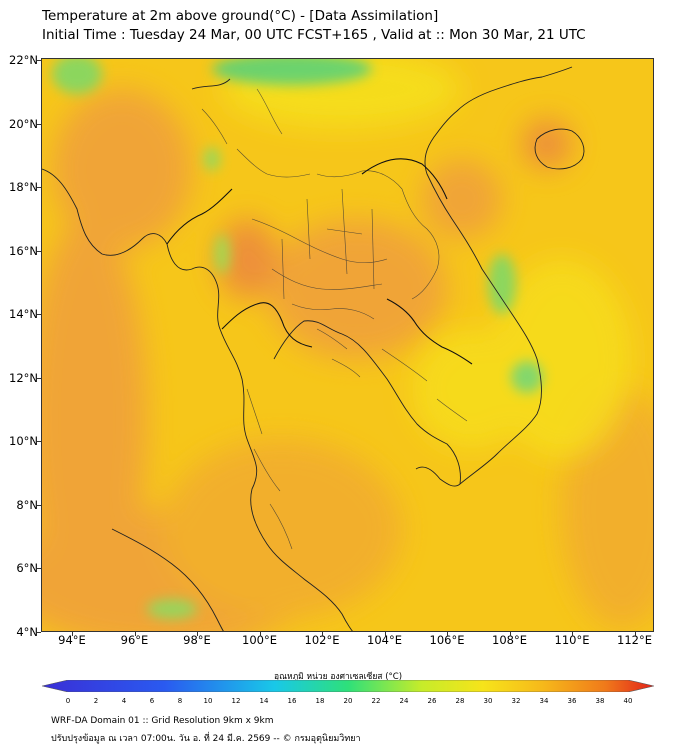  Describe the element at coordinates (292, 701) in the screenshot. I see `colorbar-label: 16` at that location.